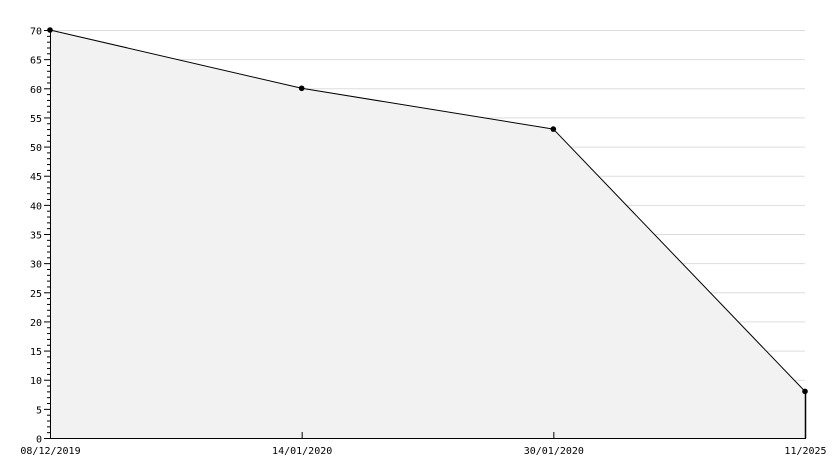  I want to click on x-tick-label: 14/01/2020, so click(302, 451).